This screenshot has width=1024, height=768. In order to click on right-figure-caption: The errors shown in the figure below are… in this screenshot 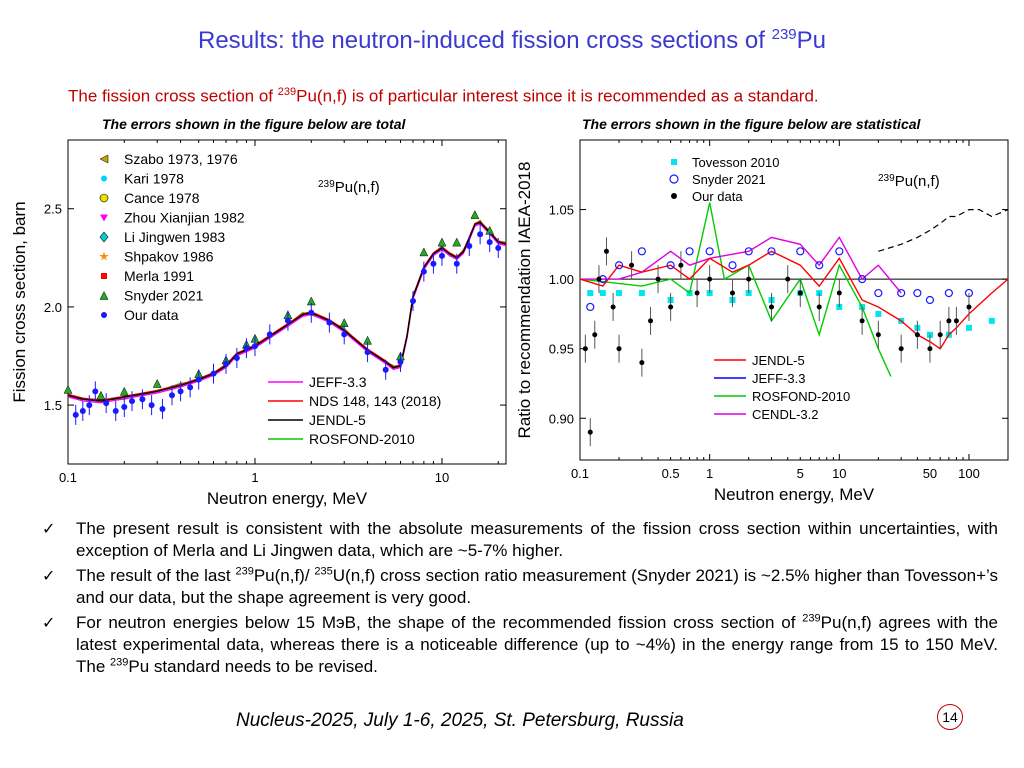, I will do `click(751, 124)`.